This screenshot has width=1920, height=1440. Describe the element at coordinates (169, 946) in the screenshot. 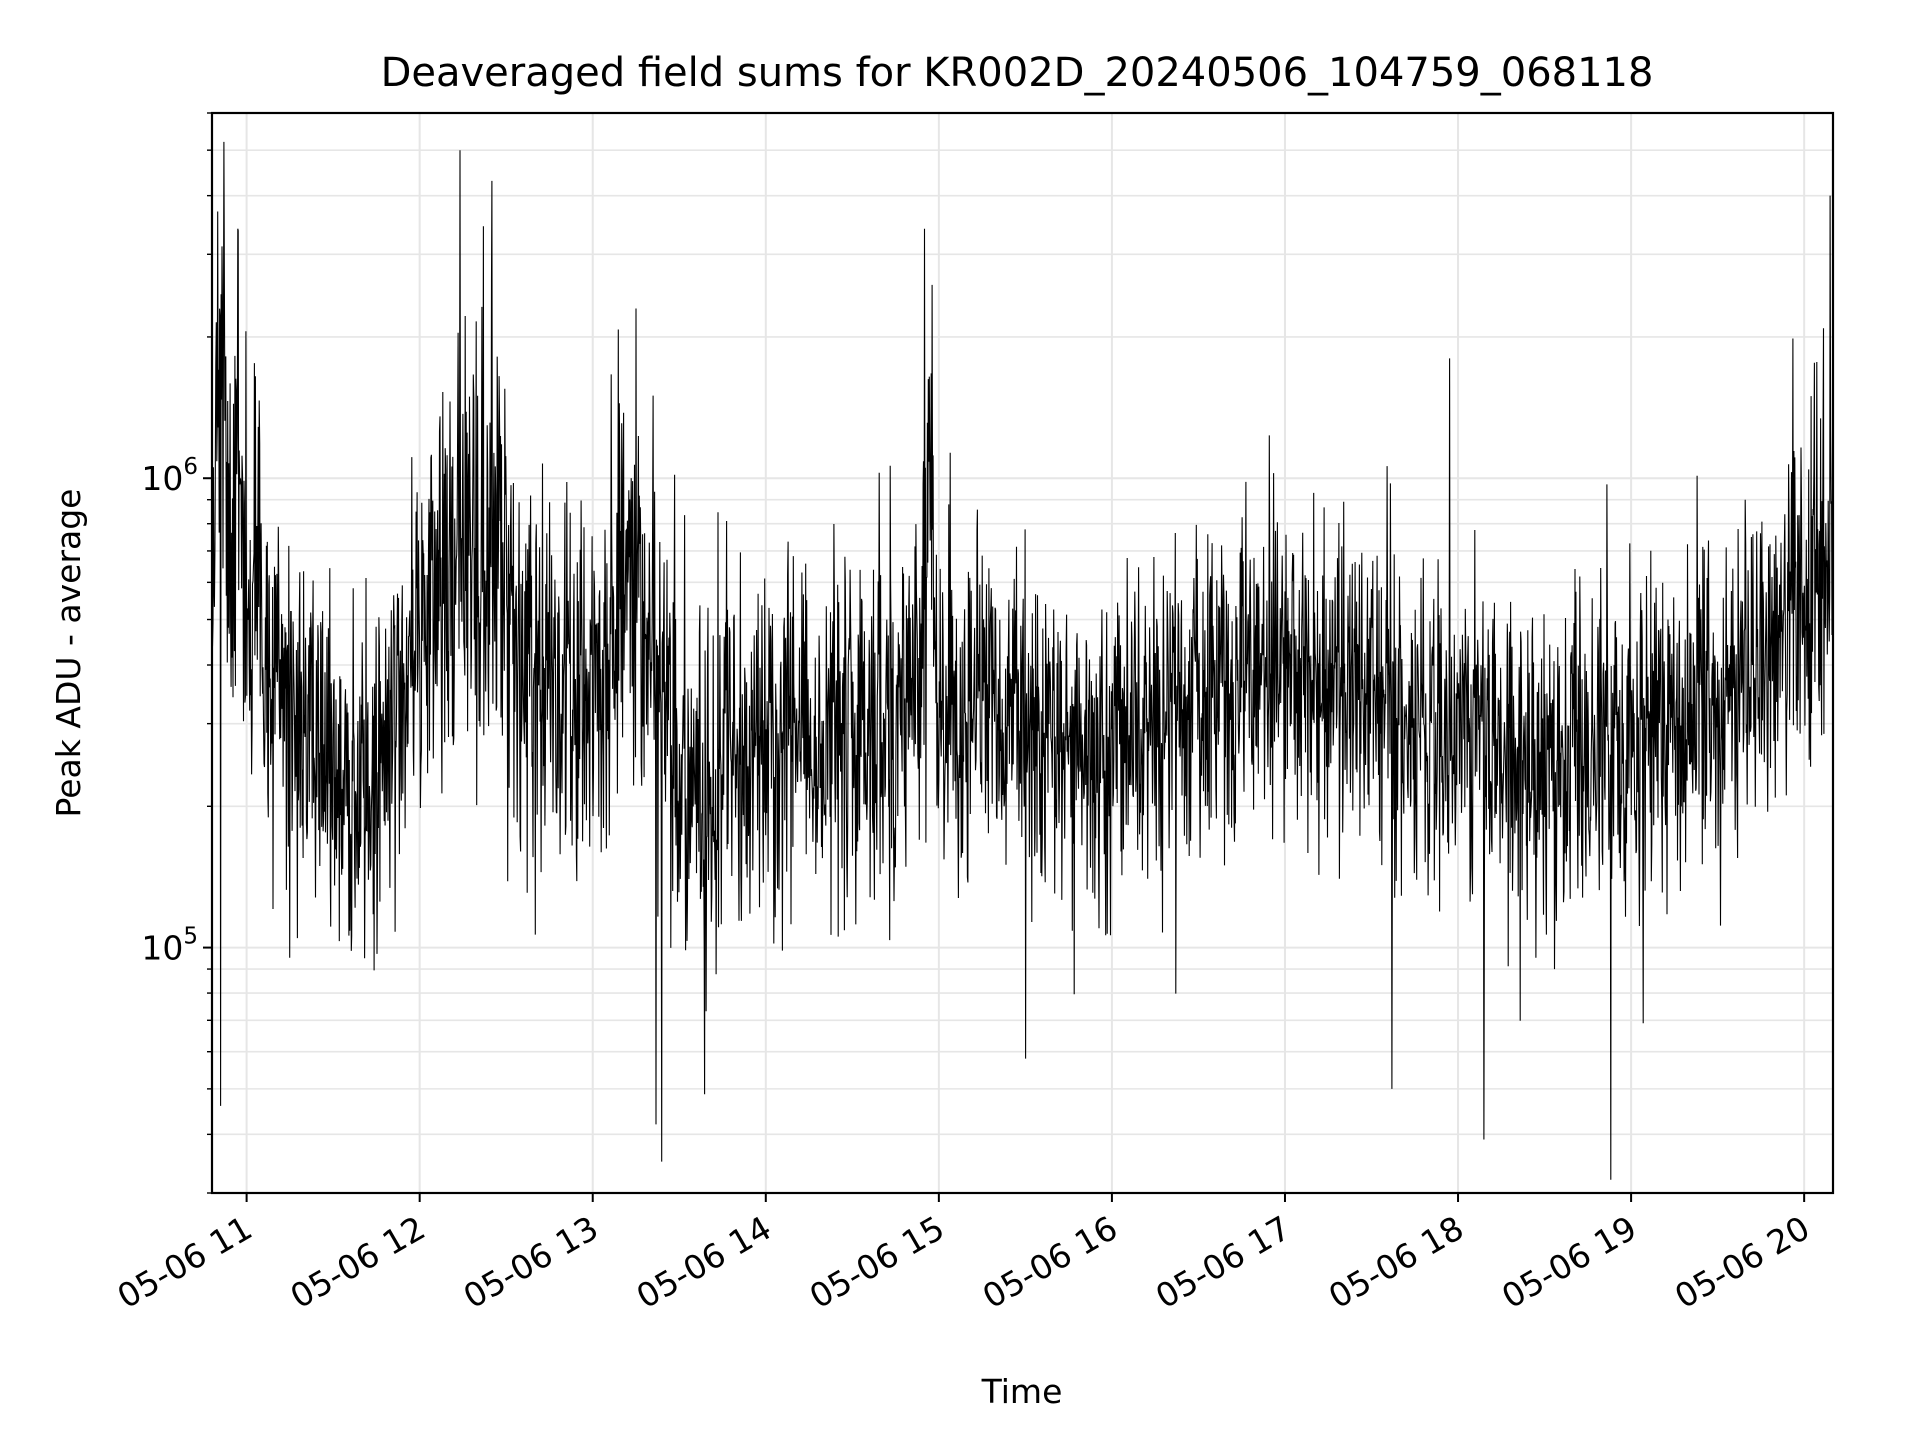

I see `y-tick-label: 10⁵` at that location.